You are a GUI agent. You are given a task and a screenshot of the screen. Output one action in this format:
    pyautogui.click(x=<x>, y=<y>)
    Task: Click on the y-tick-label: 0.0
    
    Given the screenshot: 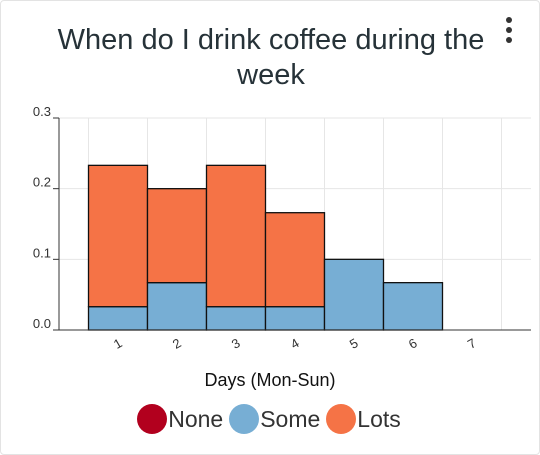 What is the action you would take?
    pyautogui.click(x=42, y=323)
    